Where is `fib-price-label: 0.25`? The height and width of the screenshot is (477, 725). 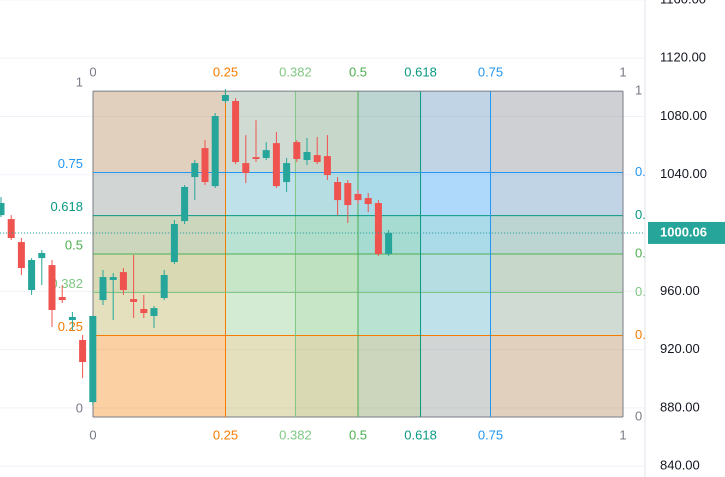
fib-price-label: 0.25 is located at coordinates (70, 326).